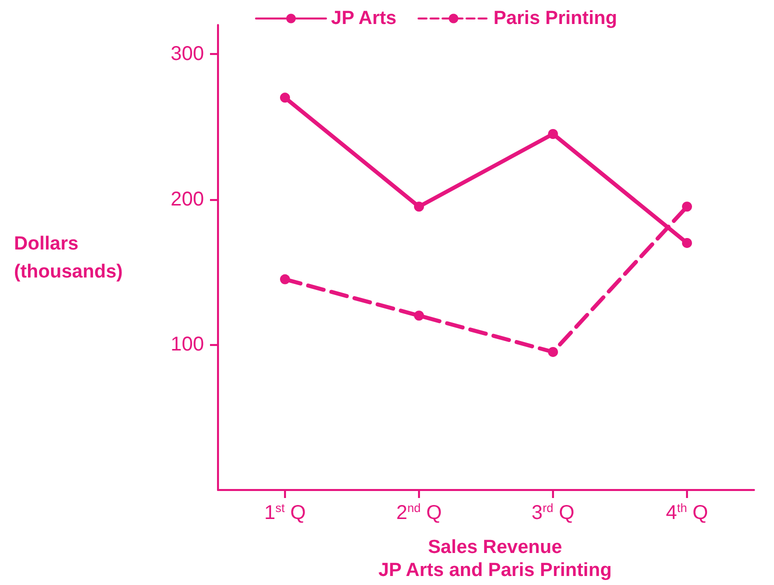 The image size is (774, 585). I want to click on y-tick-label: 100, so click(187, 345).